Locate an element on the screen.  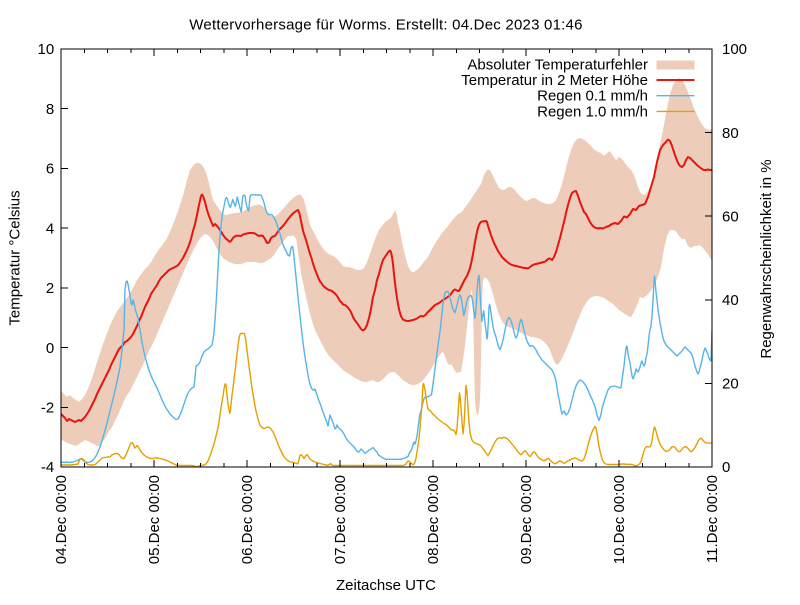
svg-text: Temperatur °Celsius is located at coordinates (15, 257).